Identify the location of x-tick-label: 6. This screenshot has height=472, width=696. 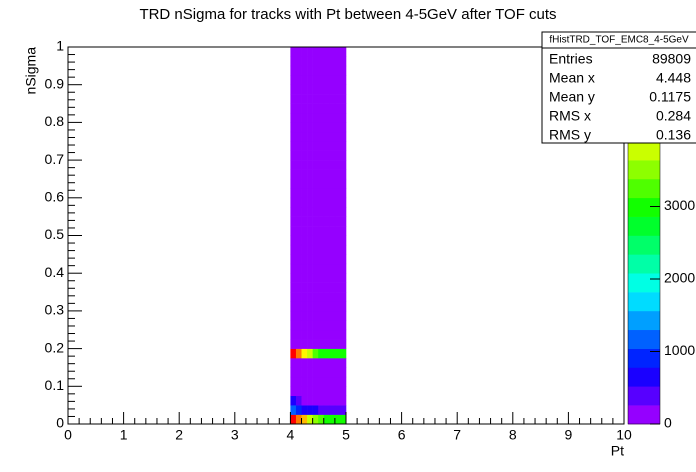
(402, 435).